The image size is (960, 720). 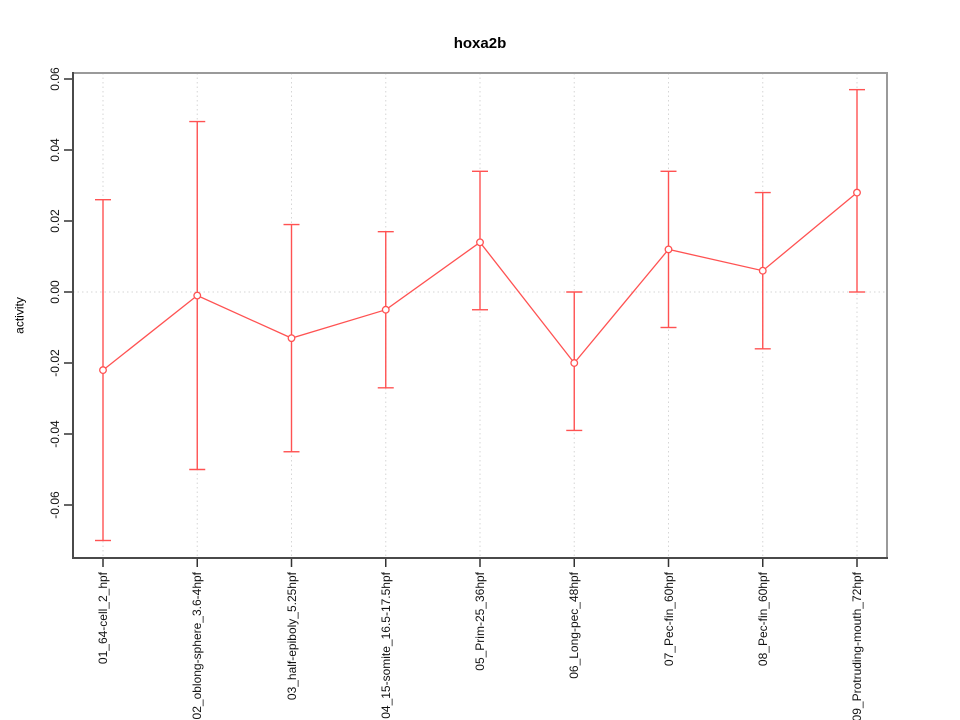 I want to click on x-tick-label: 03_half-epiboly_5.25hpf, so click(x=291, y=636).